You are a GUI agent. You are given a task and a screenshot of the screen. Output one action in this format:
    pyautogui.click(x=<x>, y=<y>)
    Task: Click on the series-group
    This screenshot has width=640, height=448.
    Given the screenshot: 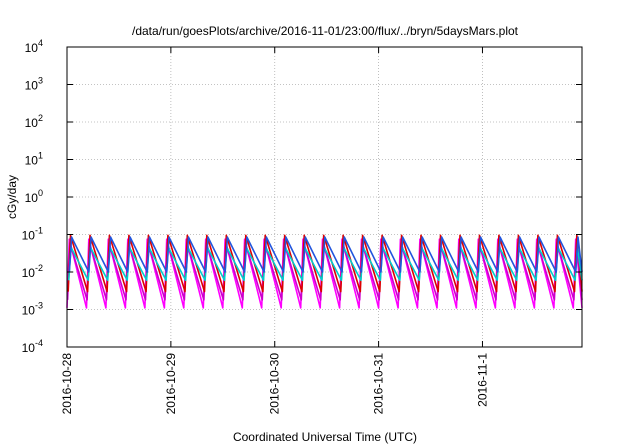 What is the action you would take?
    pyautogui.click(x=324, y=271)
    